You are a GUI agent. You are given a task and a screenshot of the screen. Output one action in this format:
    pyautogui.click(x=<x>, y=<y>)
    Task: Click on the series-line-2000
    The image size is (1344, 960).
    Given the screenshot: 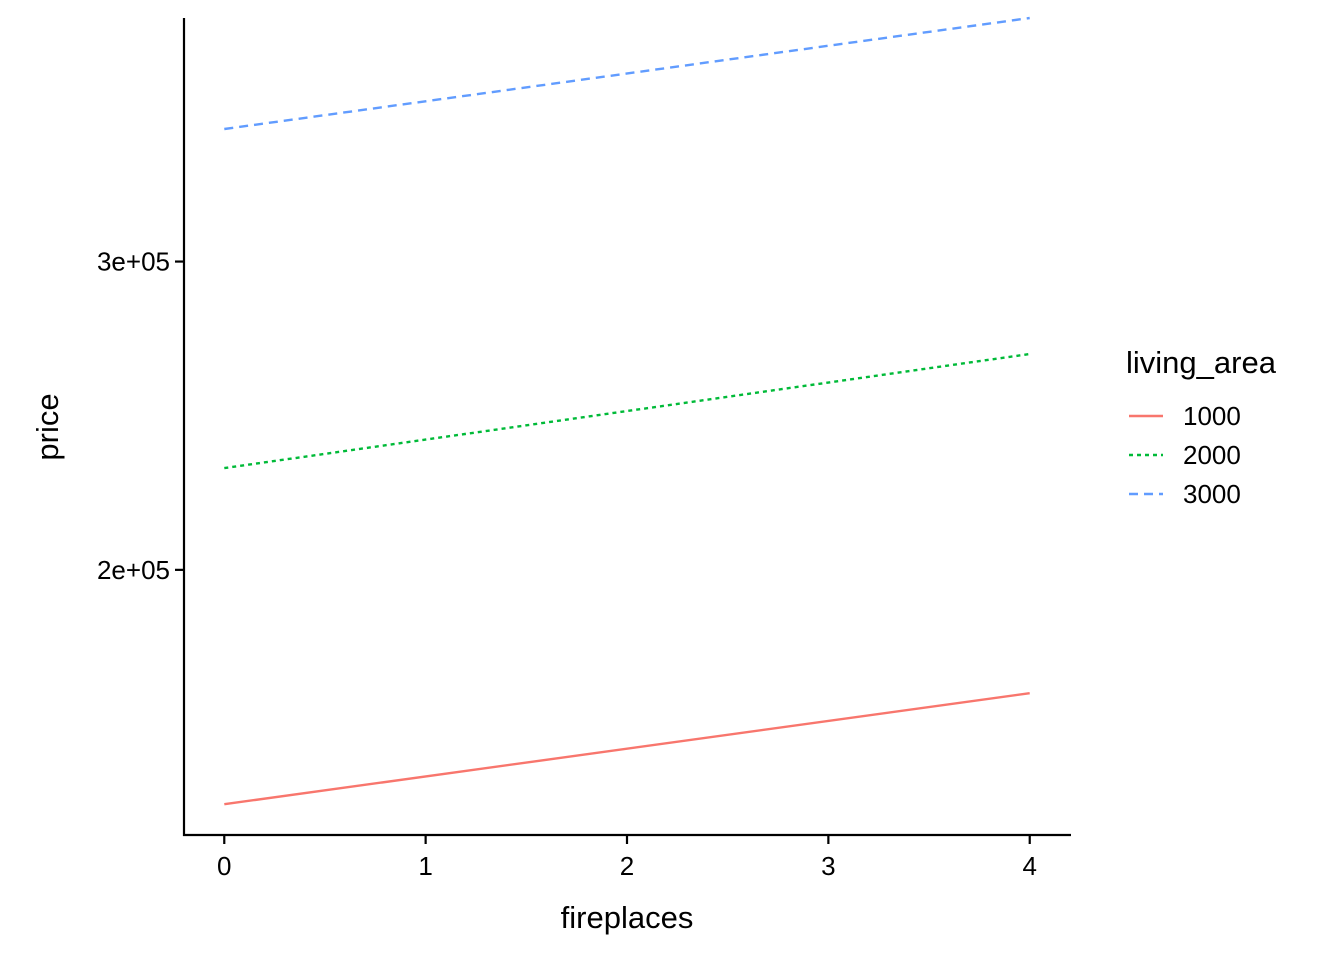 What is the action you would take?
    pyautogui.click(x=627, y=411)
    